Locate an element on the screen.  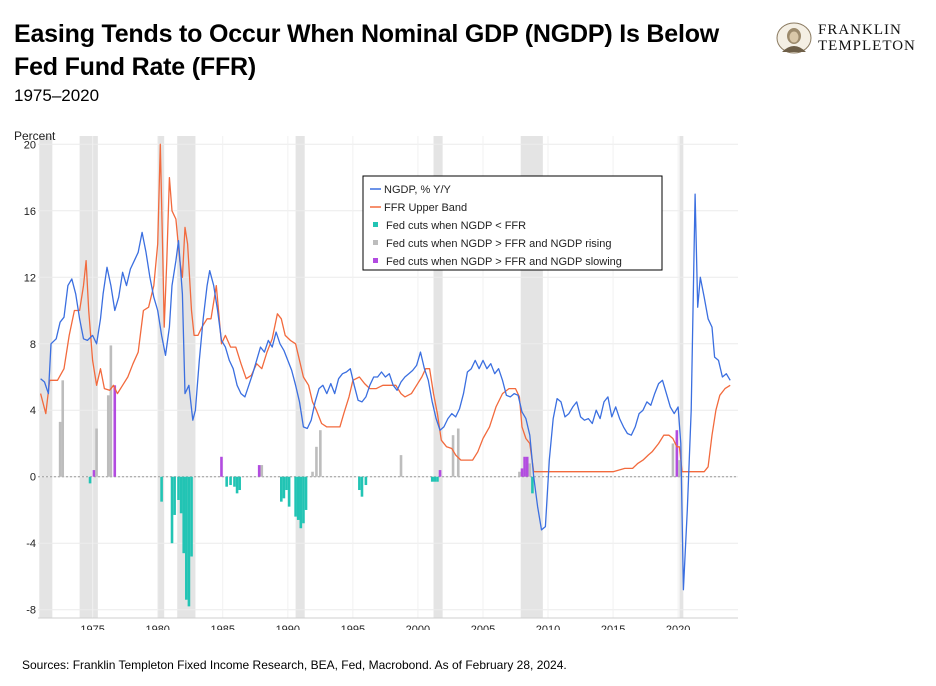
y-tick-label: 4 is located at coordinates (33, 411).